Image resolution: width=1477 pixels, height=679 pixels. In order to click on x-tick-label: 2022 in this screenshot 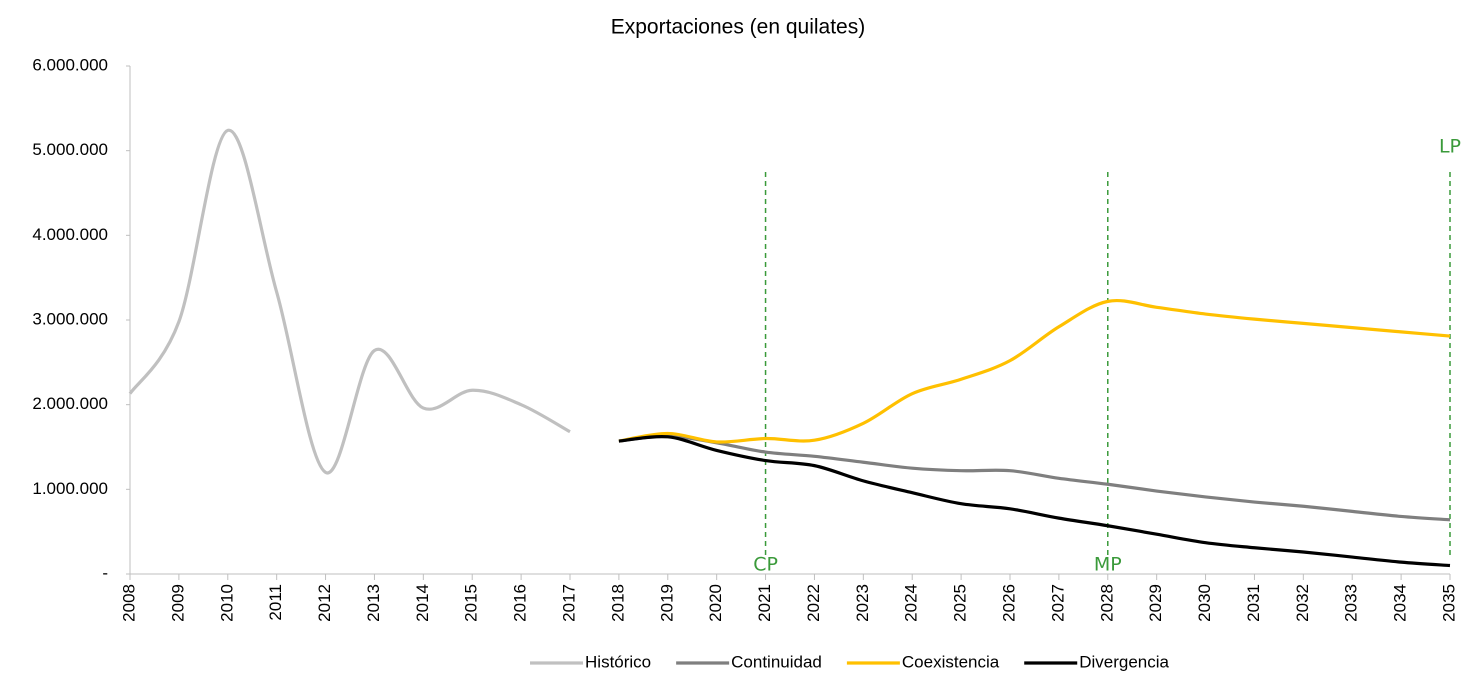, I will do `click(813, 603)`.